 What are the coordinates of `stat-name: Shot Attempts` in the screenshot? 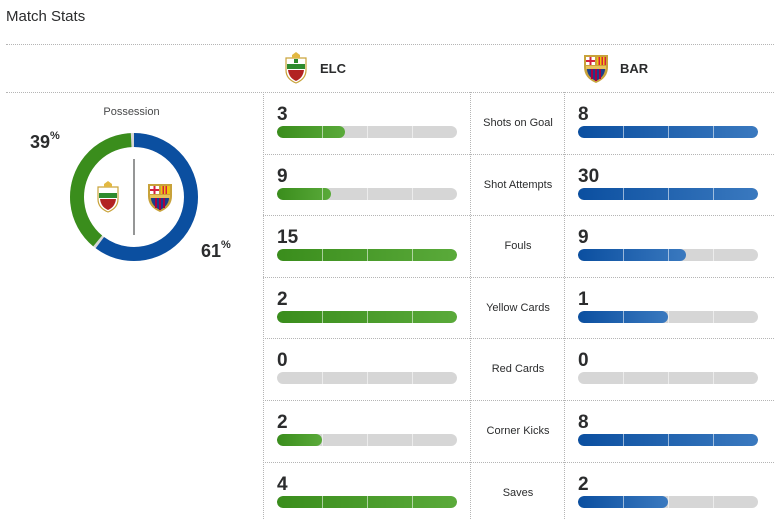 It's located at (518, 184).